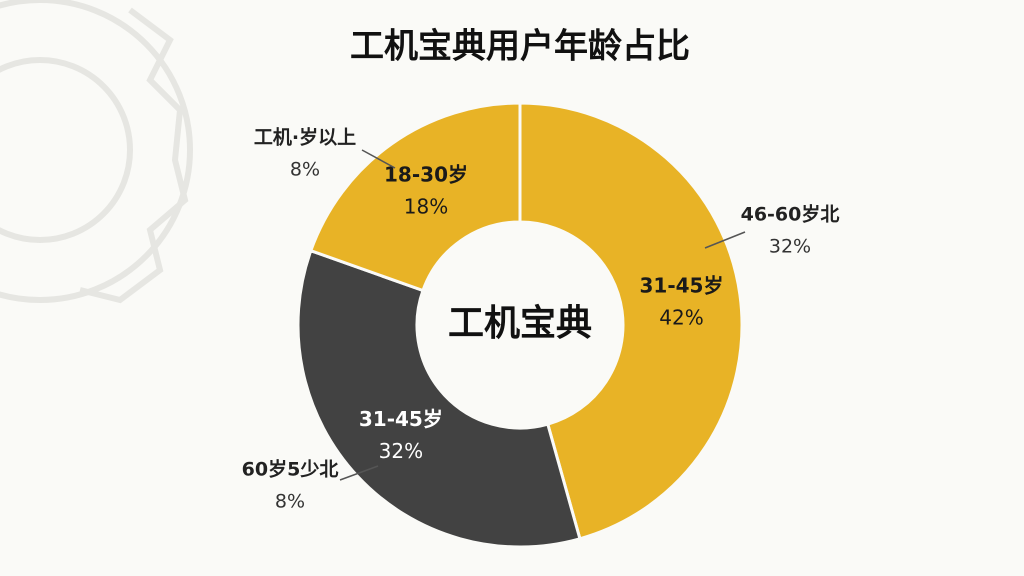 This screenshot has width=1024, height=576. What do you see at coordinates (401, 451) in the screenshot?
I see `slice-value: 32%` at bounding box center [401, 451].